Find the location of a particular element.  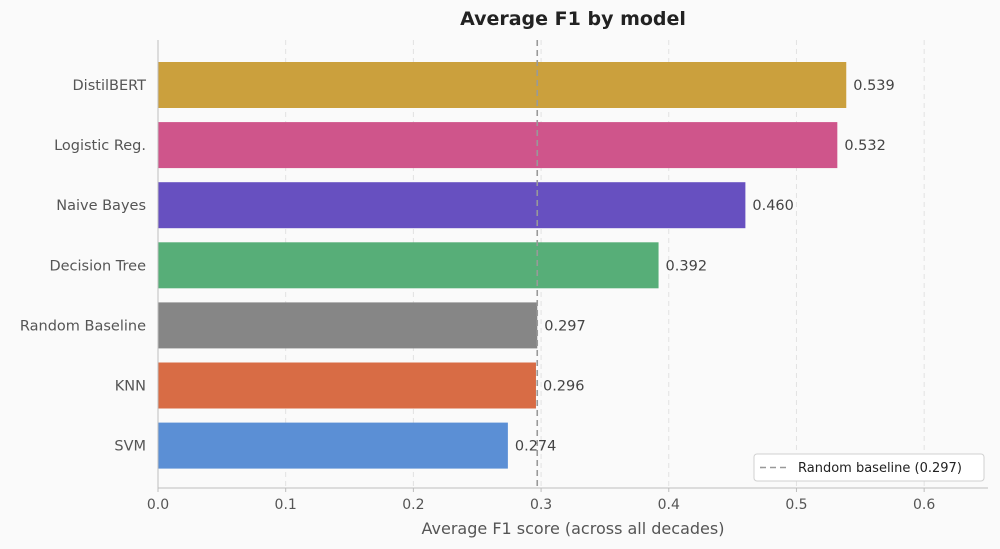

category-label: KNN is located at coordinates (130, 387).